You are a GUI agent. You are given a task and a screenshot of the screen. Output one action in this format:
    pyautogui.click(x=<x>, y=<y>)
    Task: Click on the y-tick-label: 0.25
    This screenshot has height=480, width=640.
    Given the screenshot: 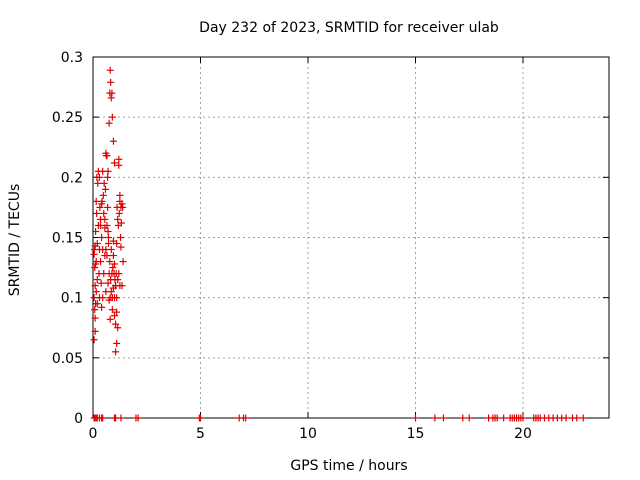 What is the action you would take?
    pyautogui.click(x=67, y=118)
    